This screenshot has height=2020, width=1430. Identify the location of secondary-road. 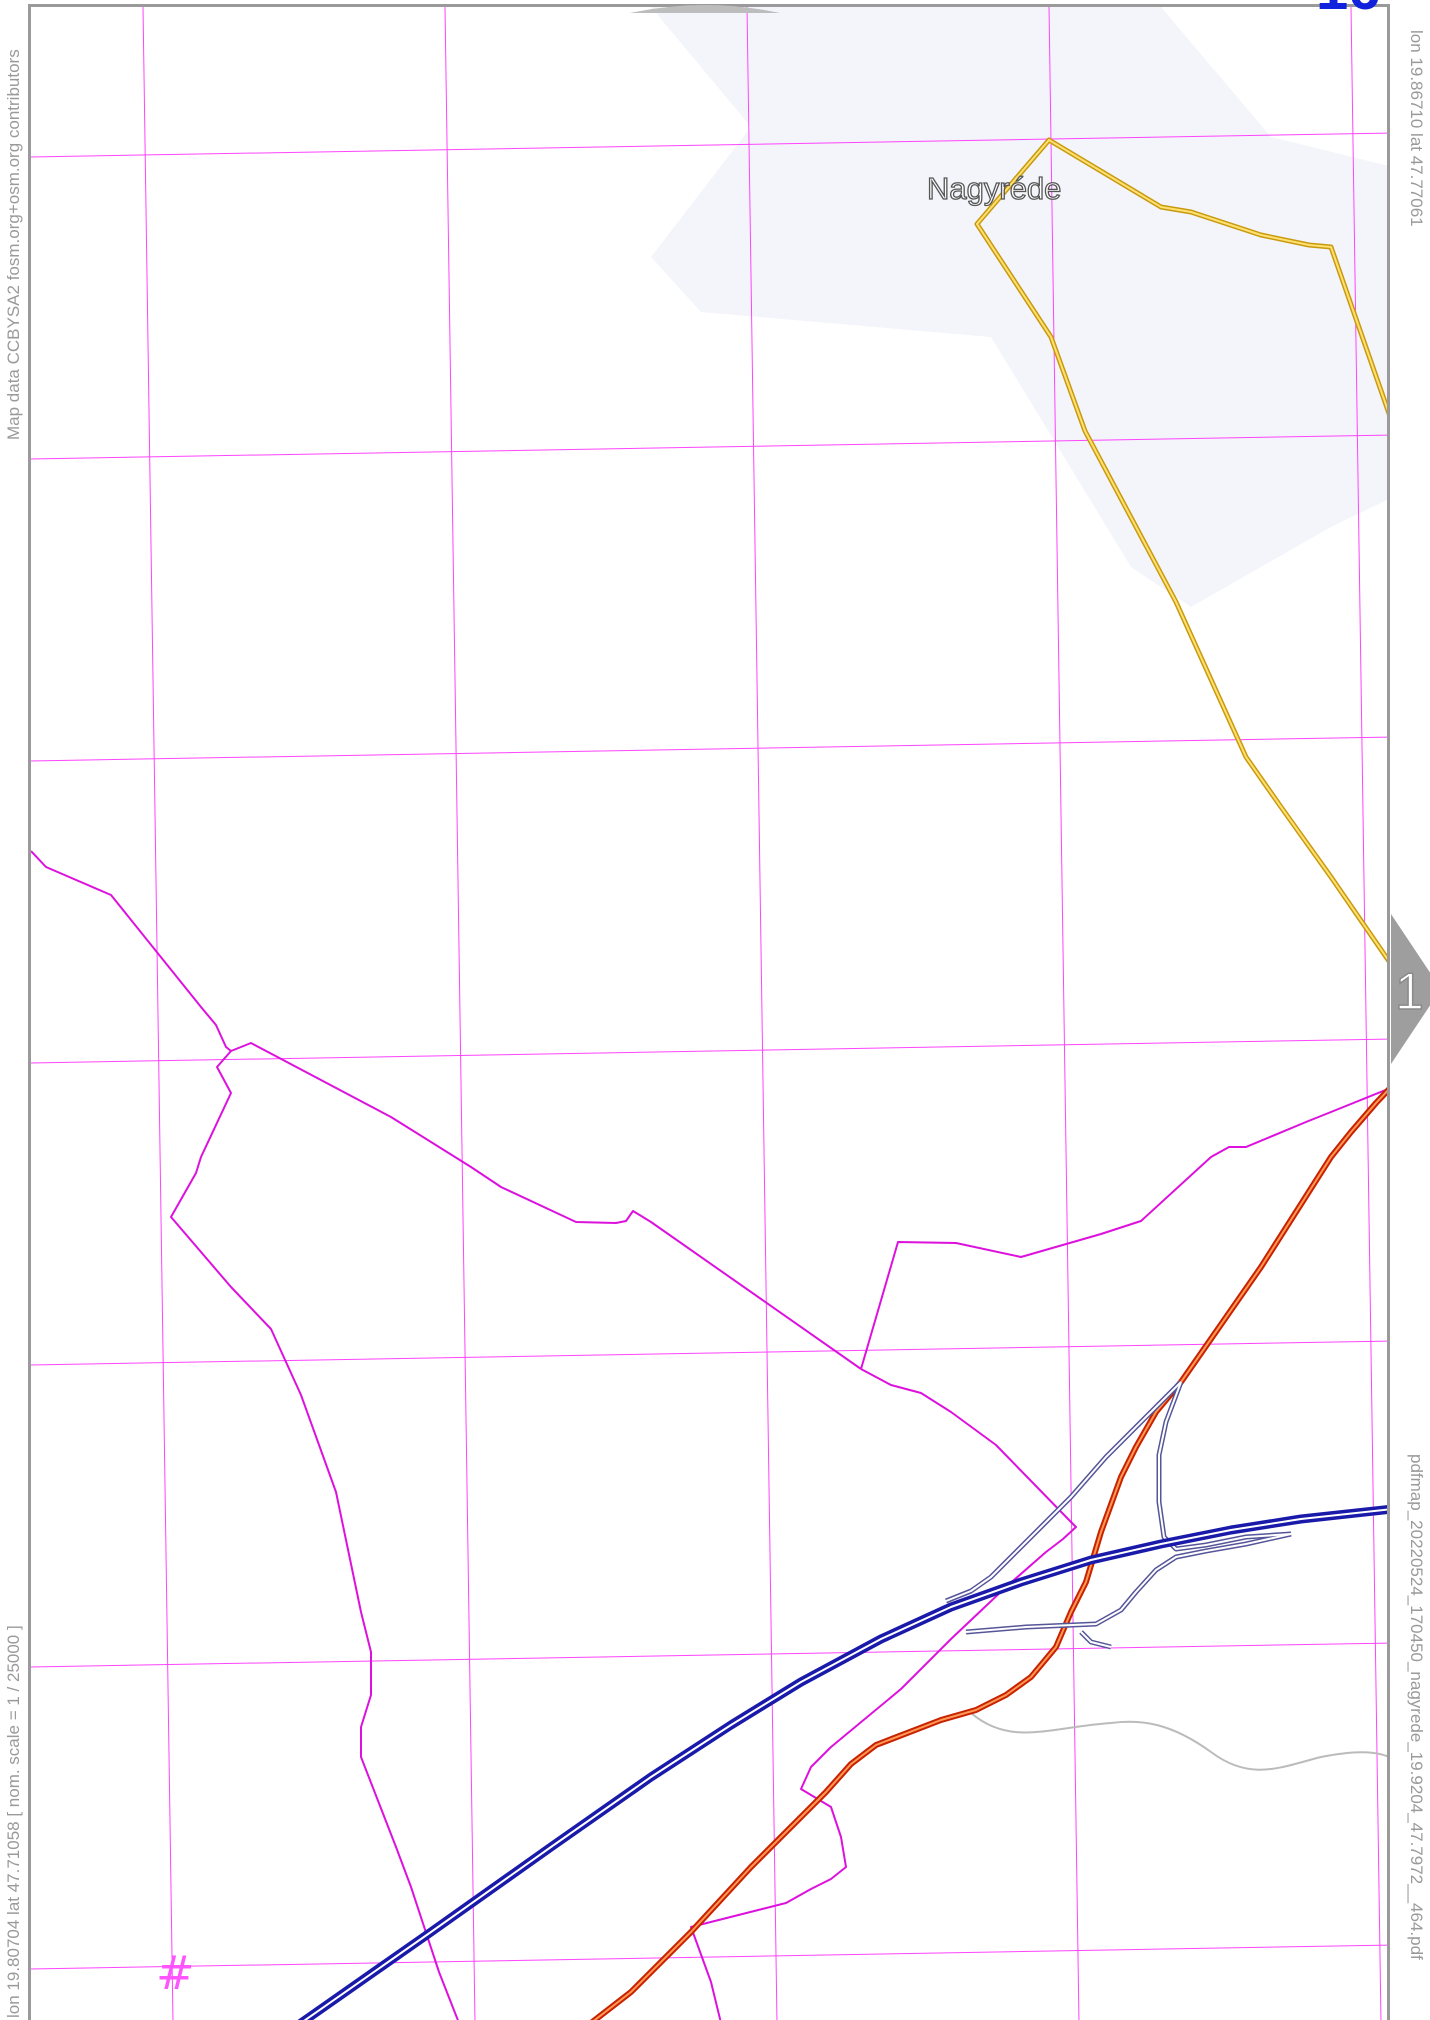
(1180, 550).